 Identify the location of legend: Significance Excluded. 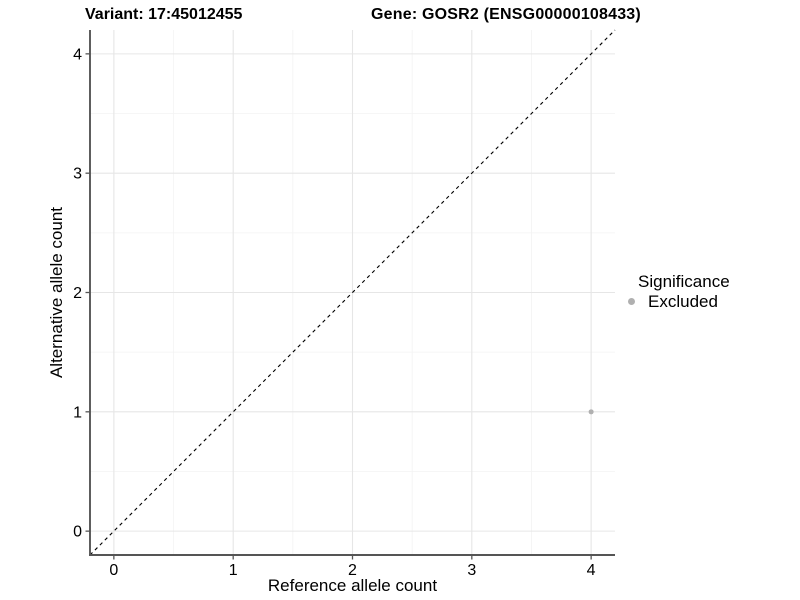
(678, 291).